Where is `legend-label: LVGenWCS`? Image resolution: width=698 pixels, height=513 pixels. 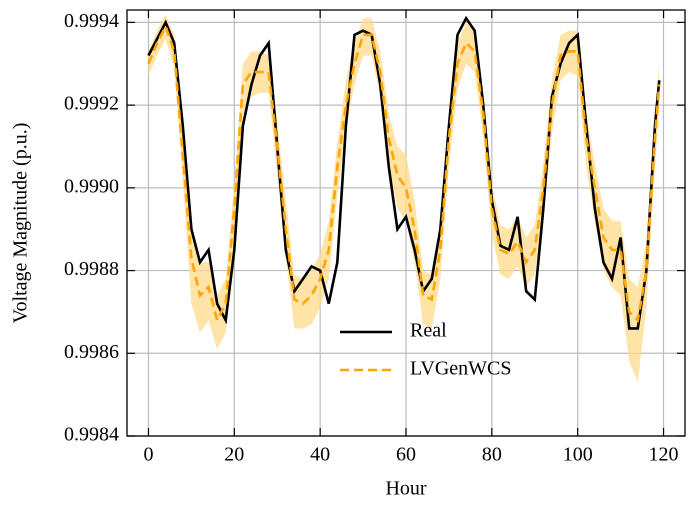
legend-label: LVGenWCS is located at coordinates (460, 369).